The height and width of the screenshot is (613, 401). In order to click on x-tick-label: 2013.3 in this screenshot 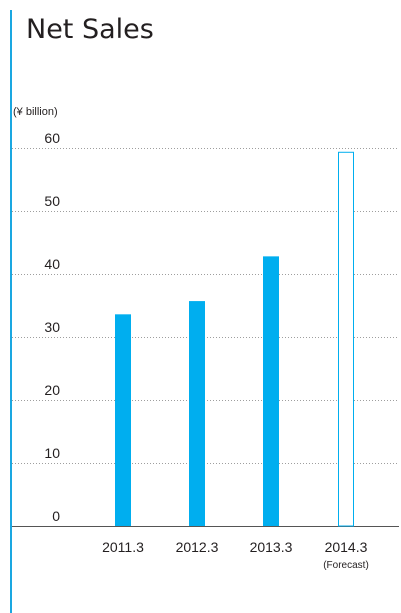, I will do `click(271, 547)`.